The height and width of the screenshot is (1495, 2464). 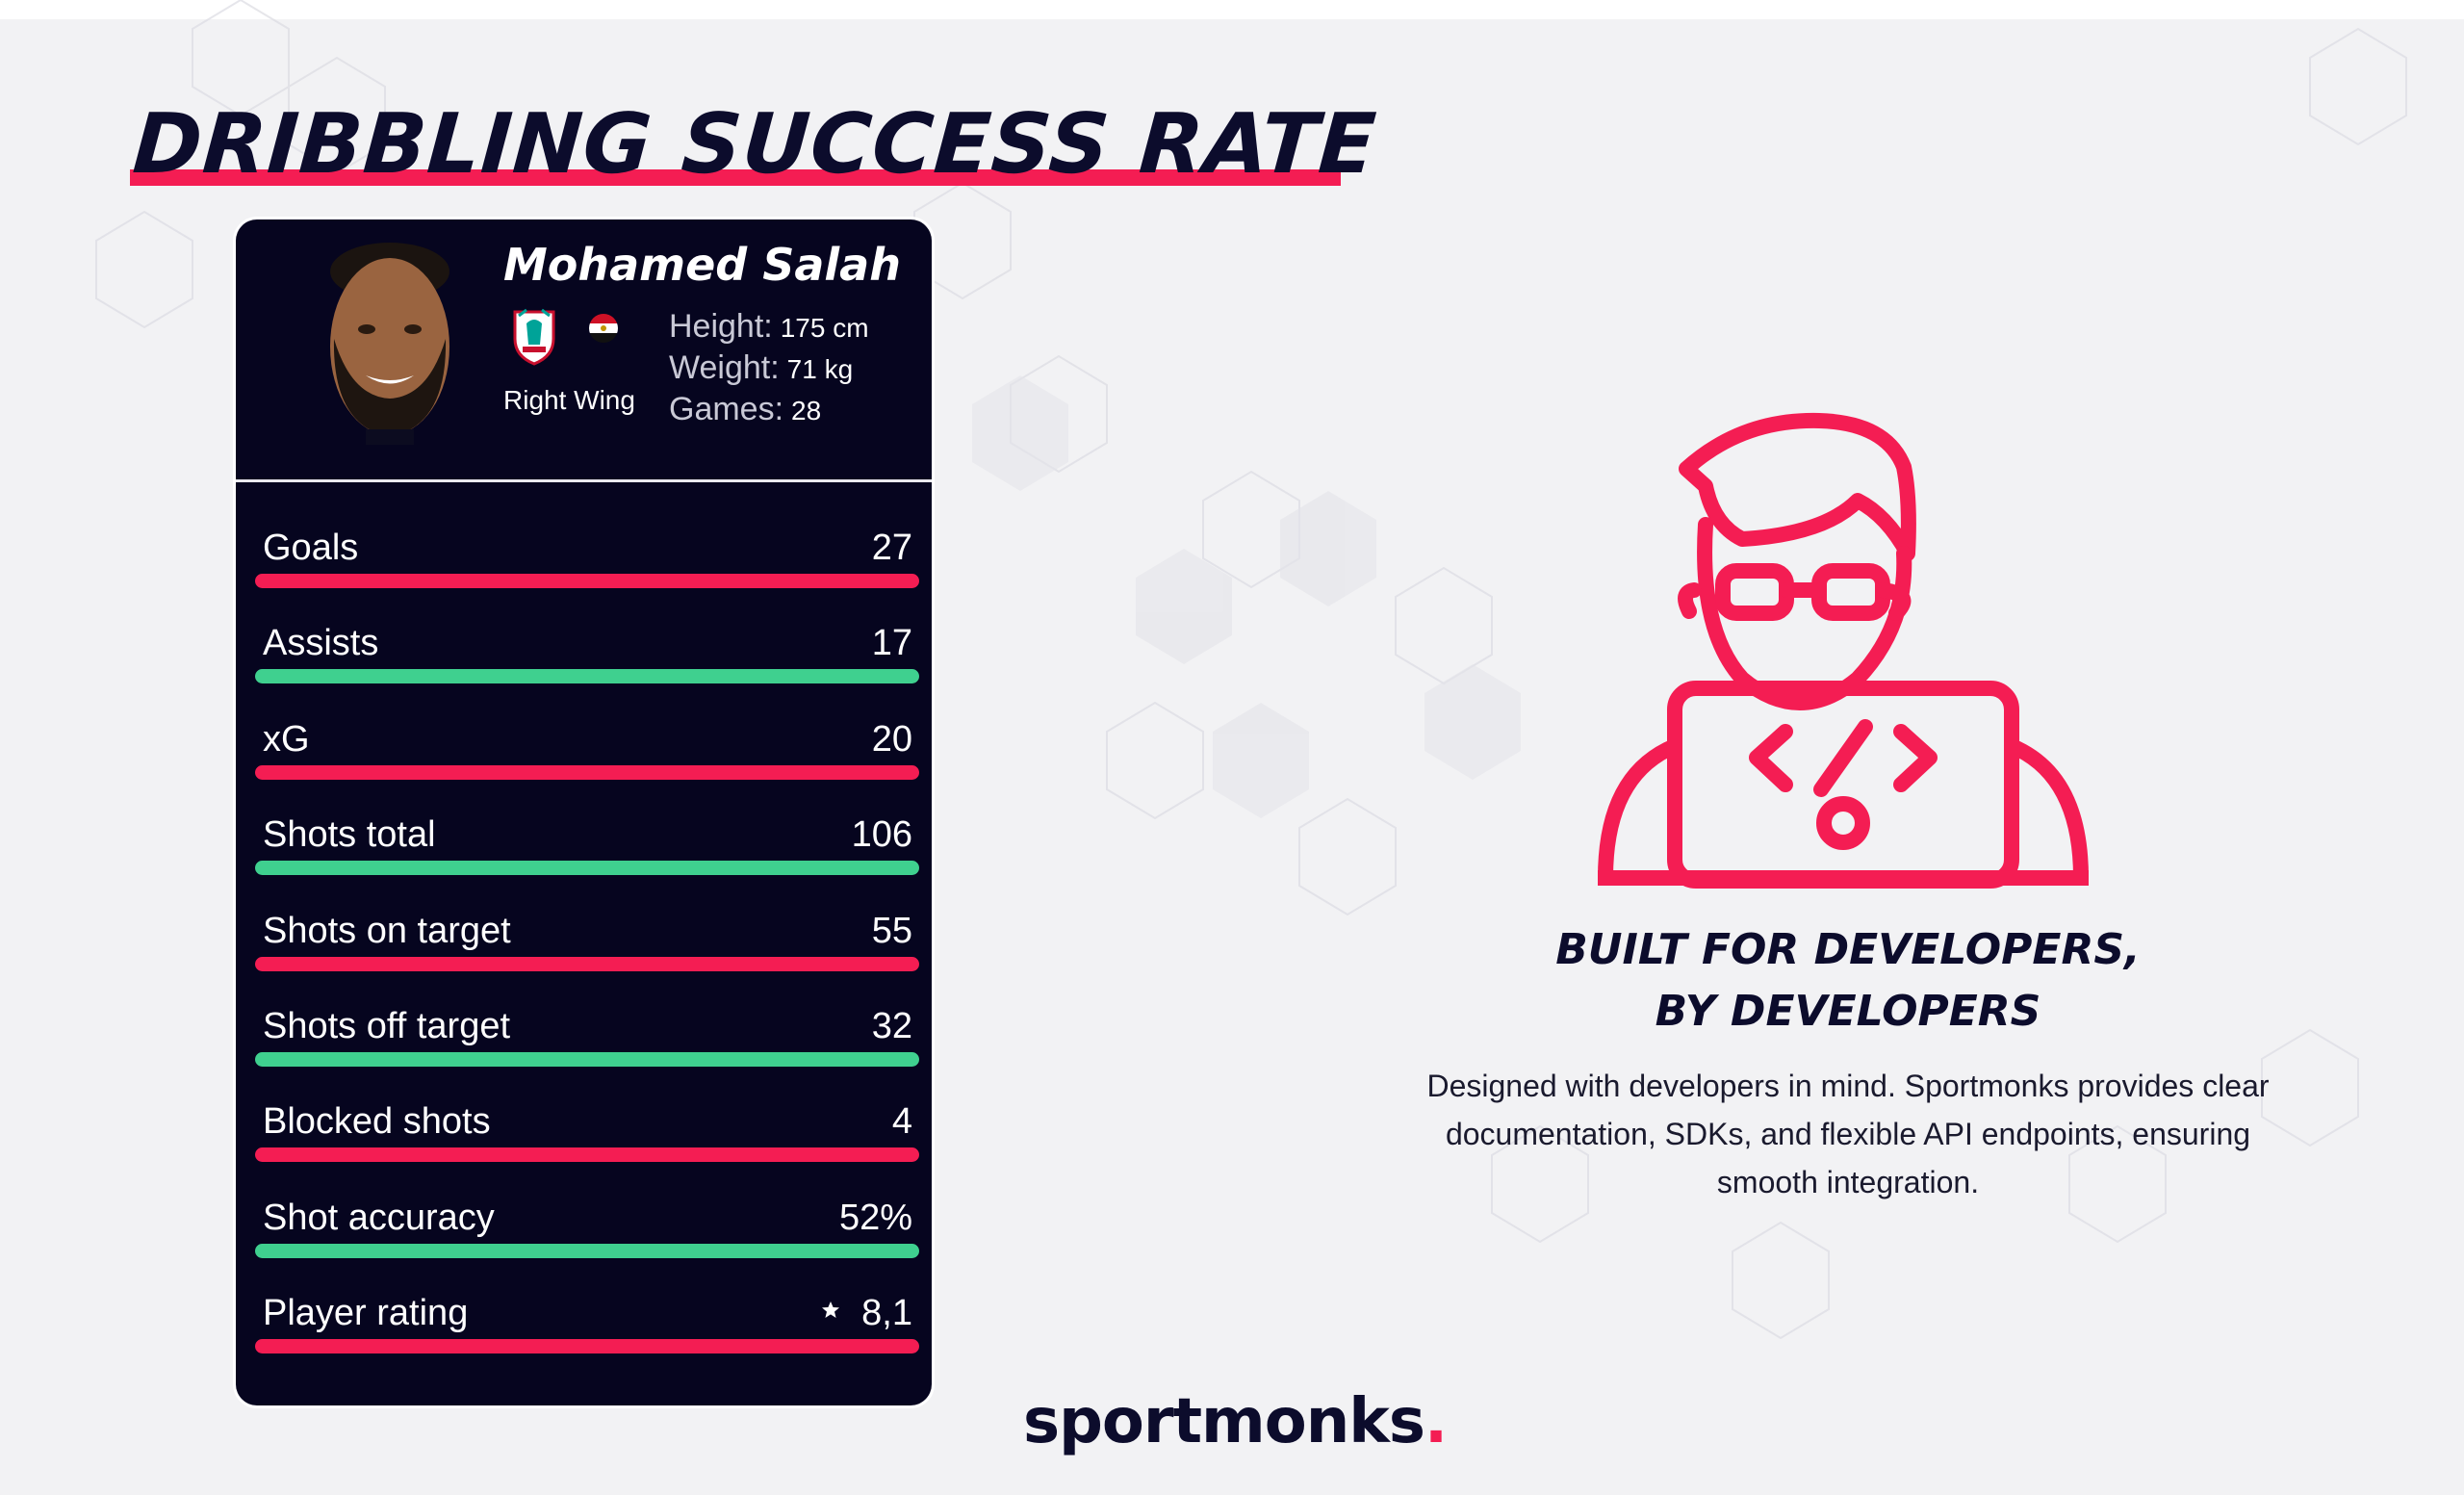 What do you see at coordinates (349, 835) in the screenshot?
I see `stat-label: Shots total` at bounding box center [349, 835].